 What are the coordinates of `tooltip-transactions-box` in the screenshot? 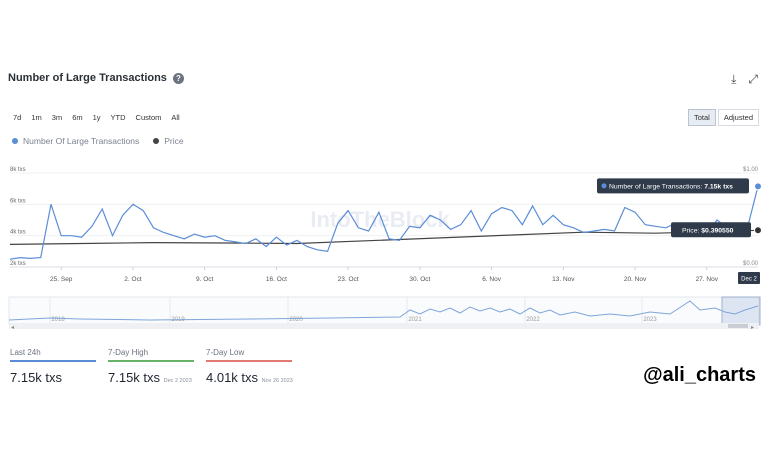 It's located at (673, 186).